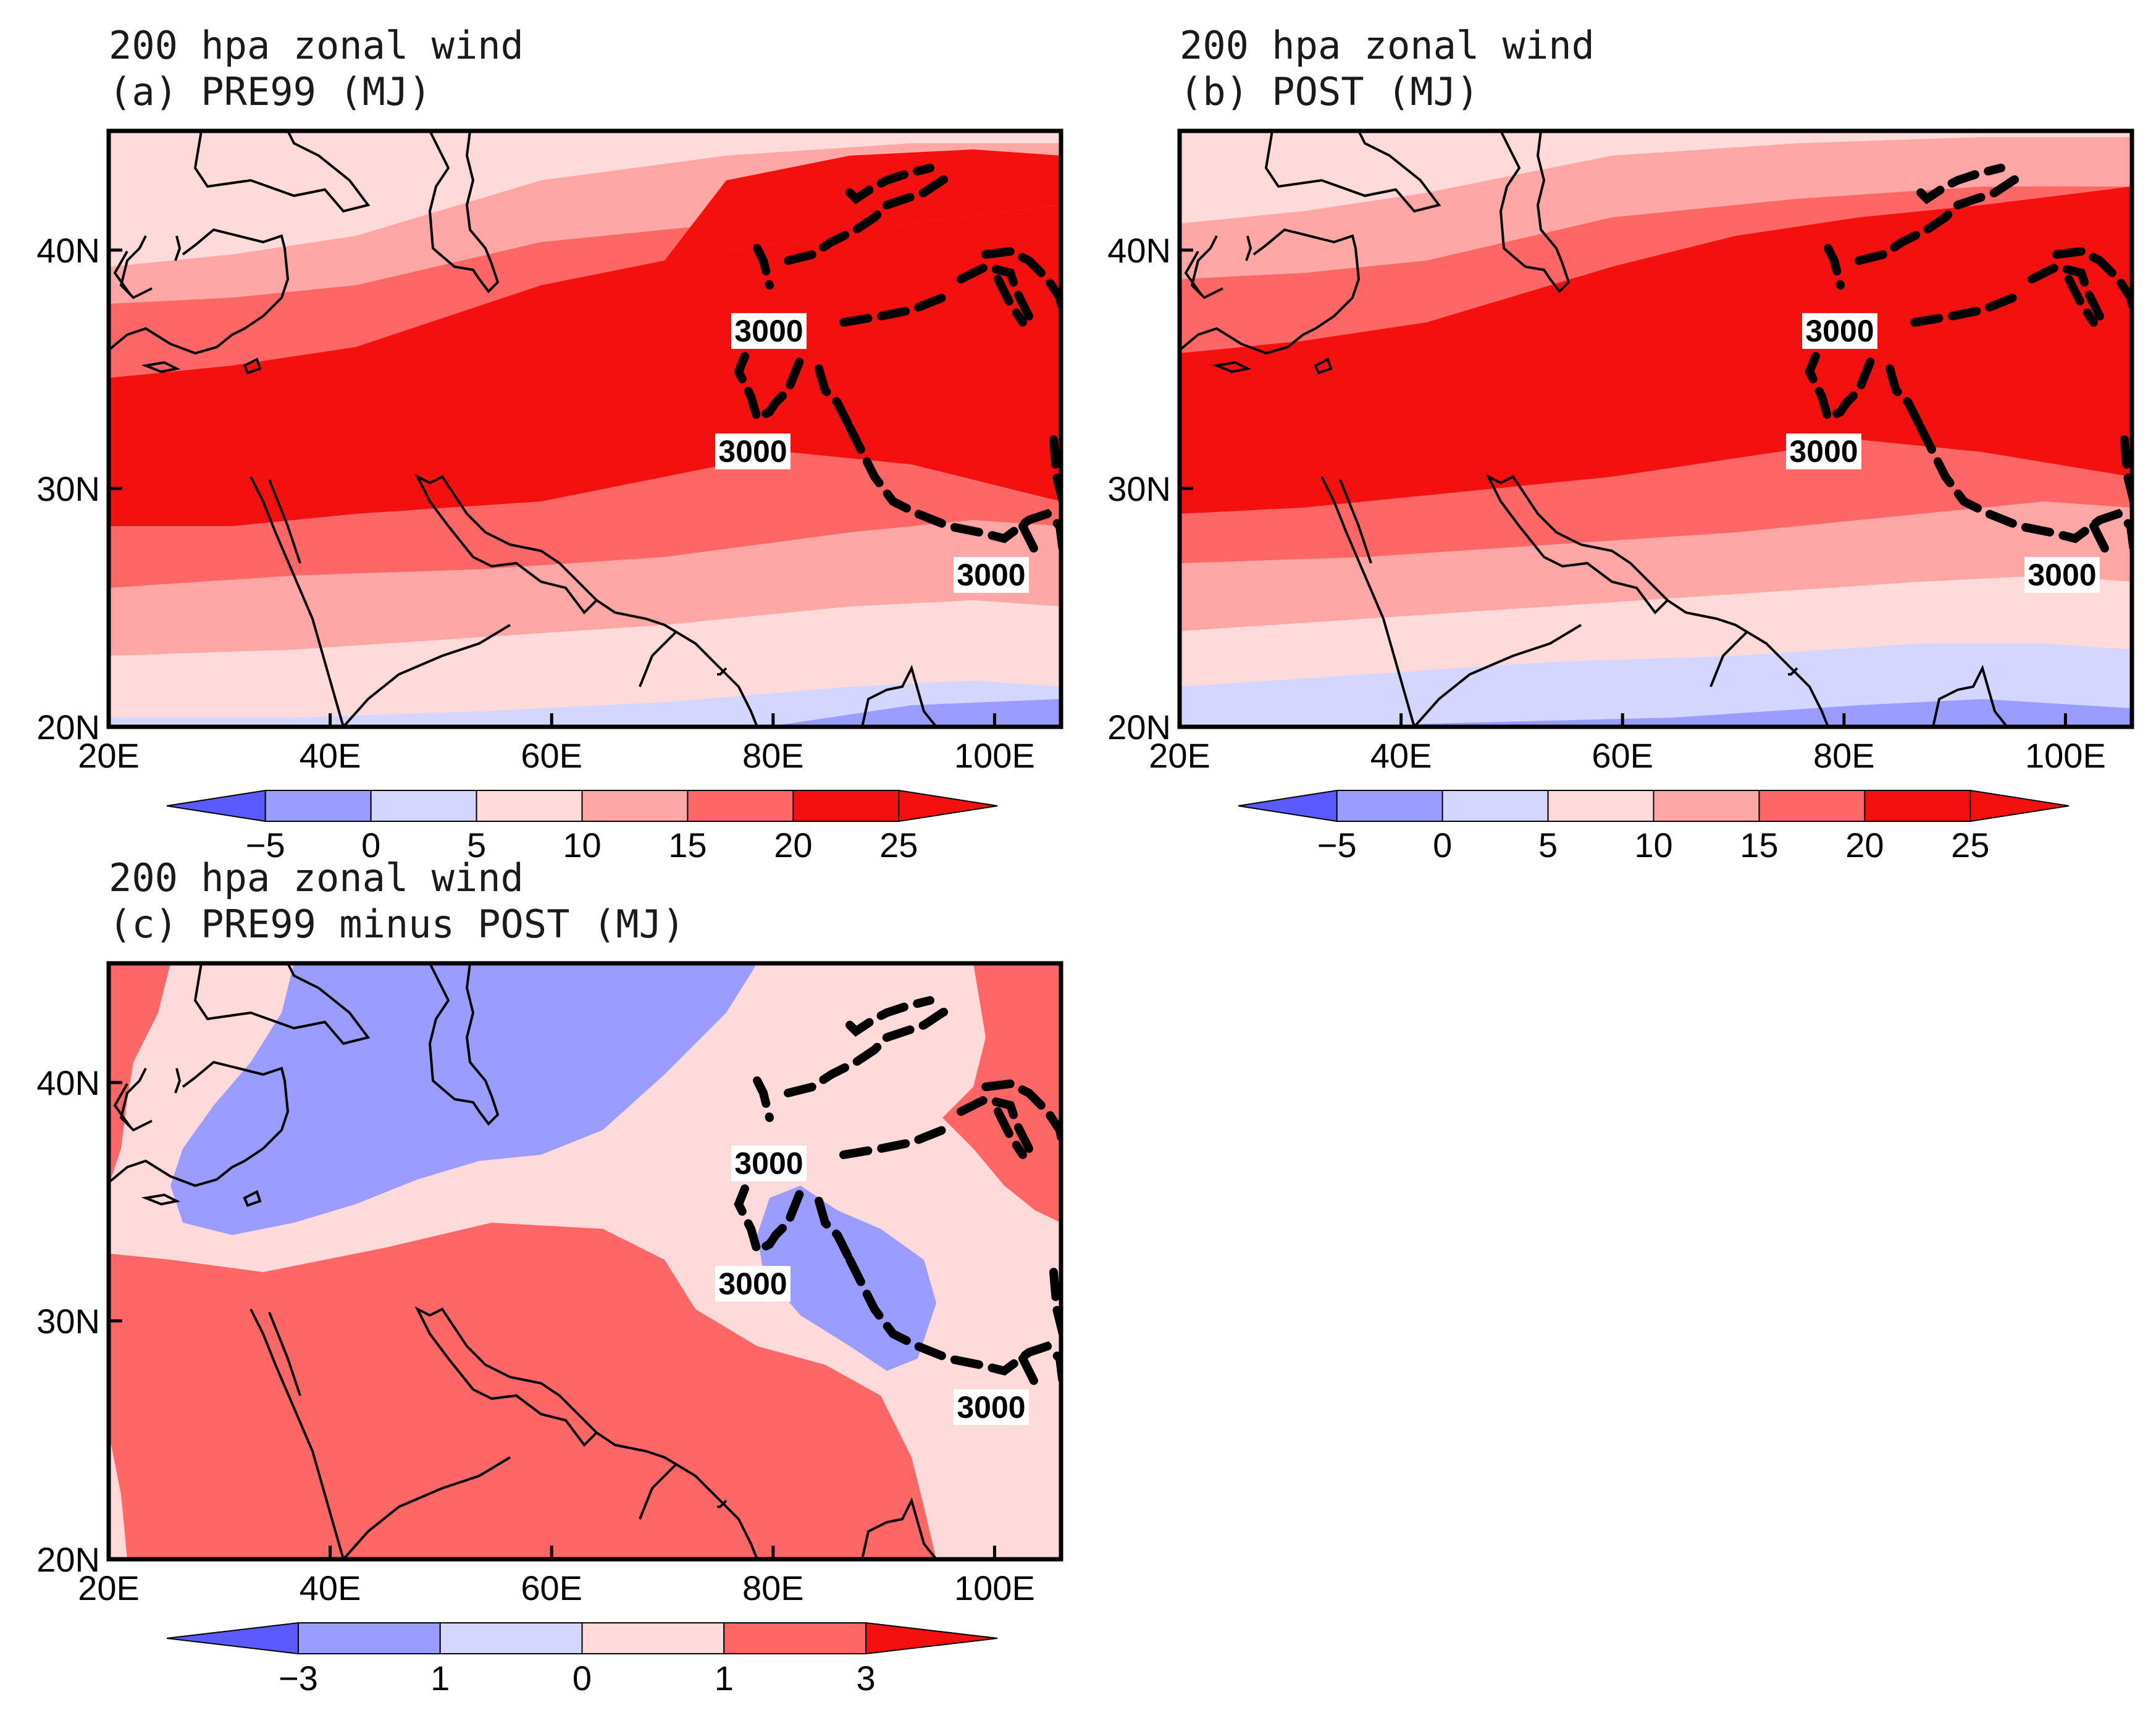  Describe the element at coordinates (522, 1391) in the screenshot. I see `region-positive-south` at that location.